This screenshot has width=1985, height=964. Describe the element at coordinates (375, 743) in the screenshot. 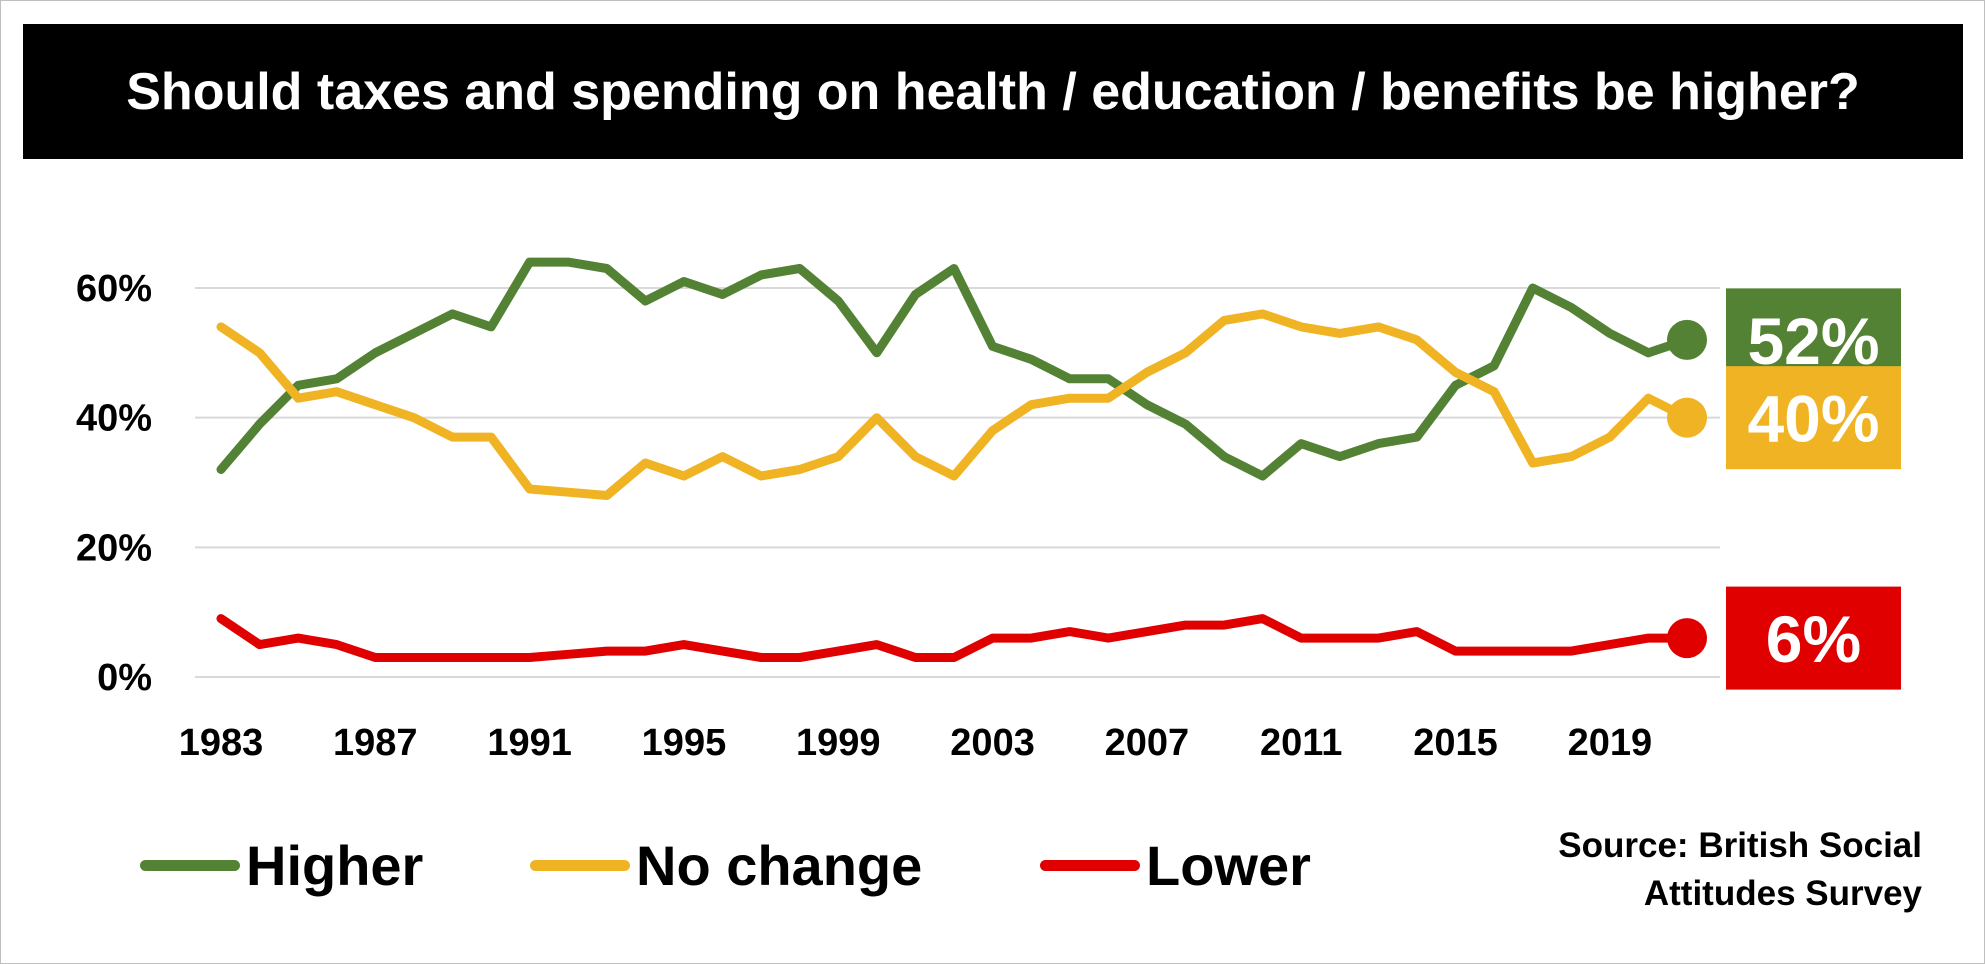

I see `x-tick-label: 1987` at that location.